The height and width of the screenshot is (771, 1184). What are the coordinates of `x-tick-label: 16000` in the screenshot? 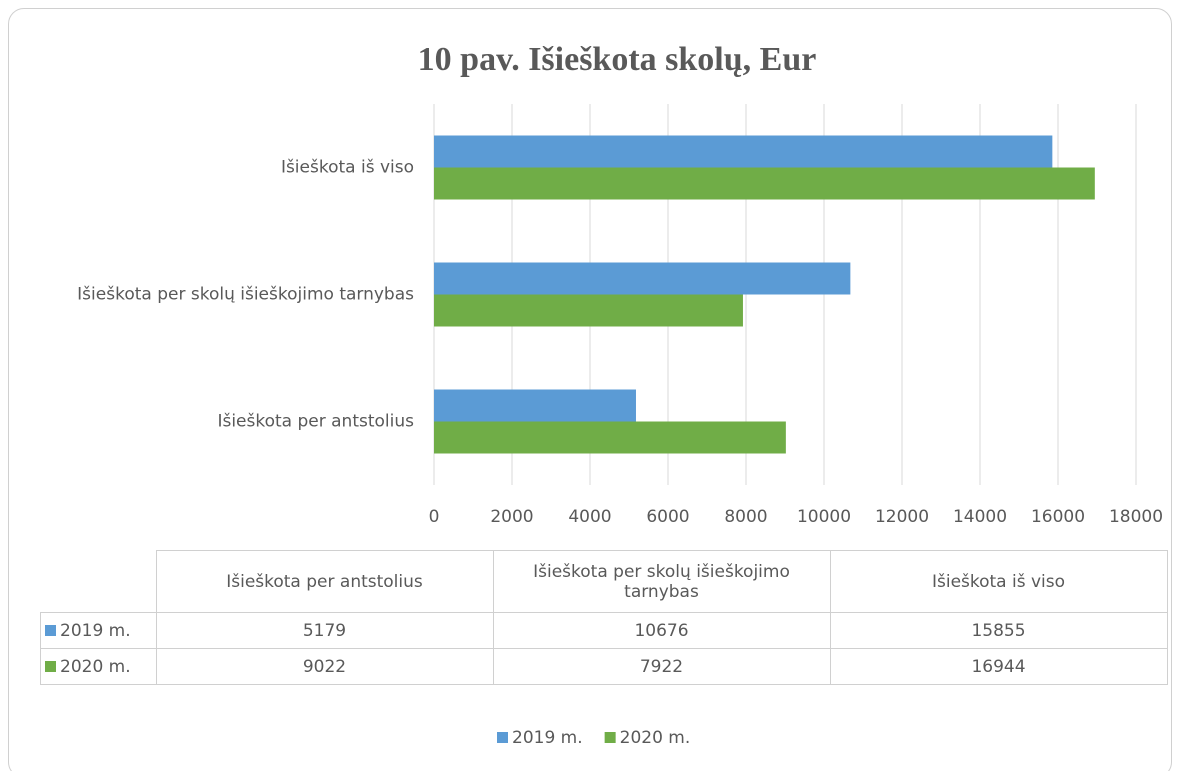 It's located at (1058, 517).